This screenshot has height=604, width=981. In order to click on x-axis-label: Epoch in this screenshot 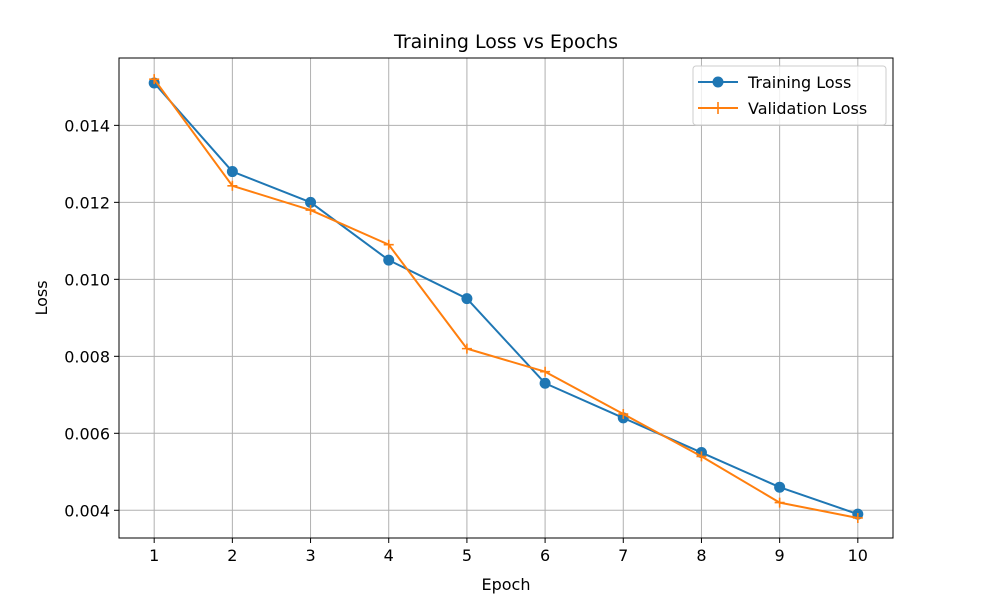, I will do `click(506, 584)`.